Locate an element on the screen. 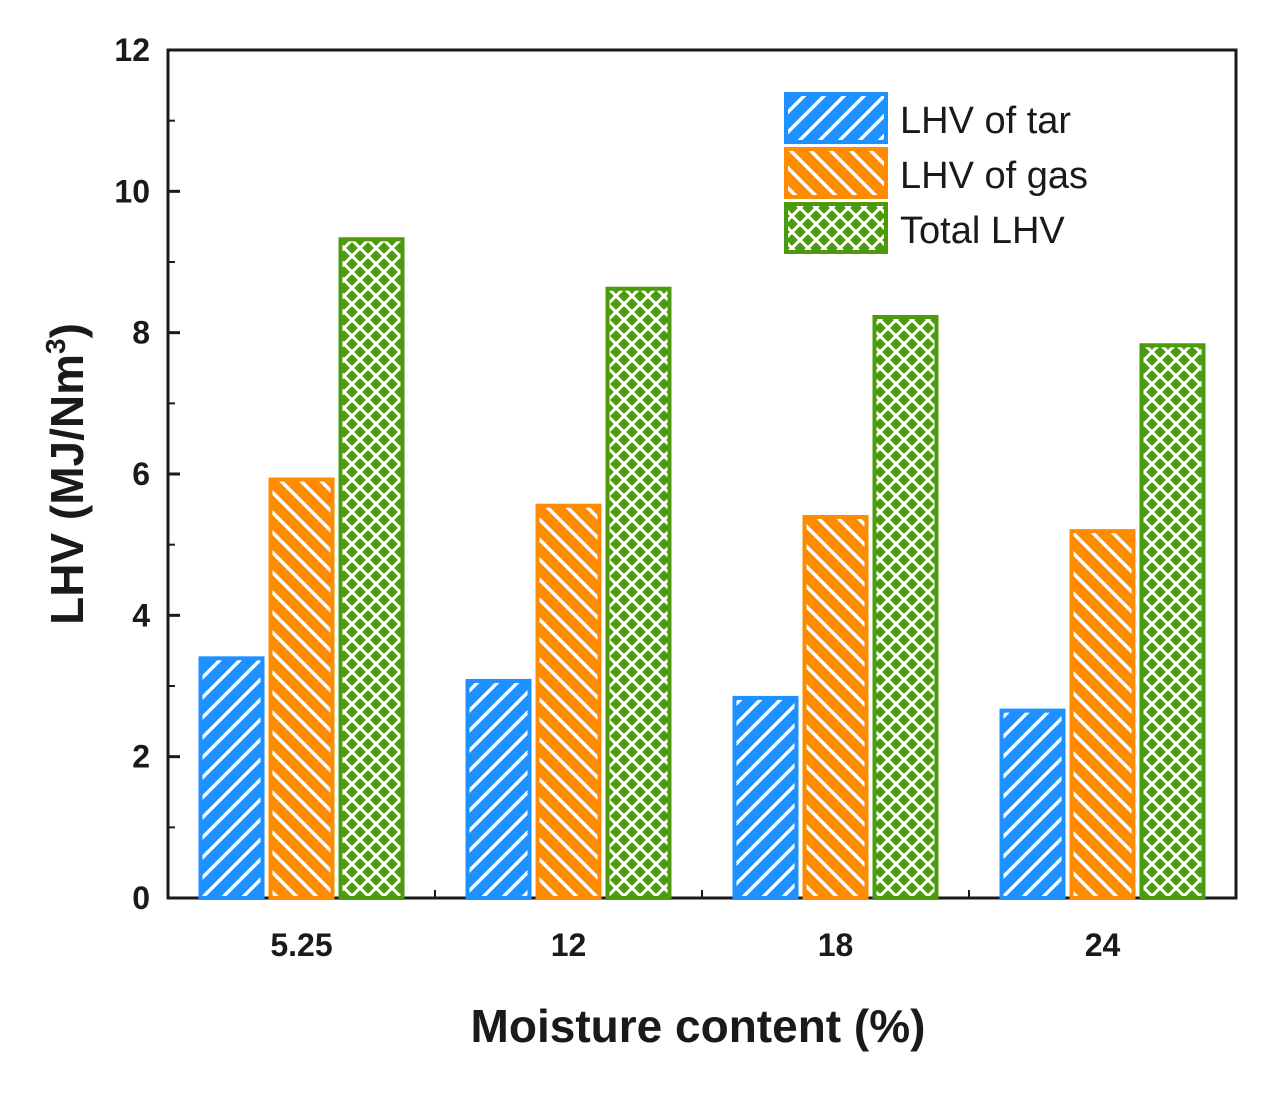  x-axis: 5.25 12 18 24 is located at coordinates (695, 924).